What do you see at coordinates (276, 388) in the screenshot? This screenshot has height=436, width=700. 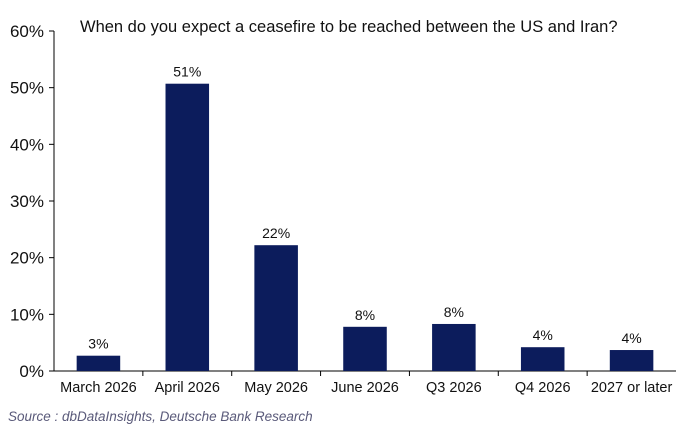 I see `x-tick-label: May 2026` at bounding box center [276, 388].